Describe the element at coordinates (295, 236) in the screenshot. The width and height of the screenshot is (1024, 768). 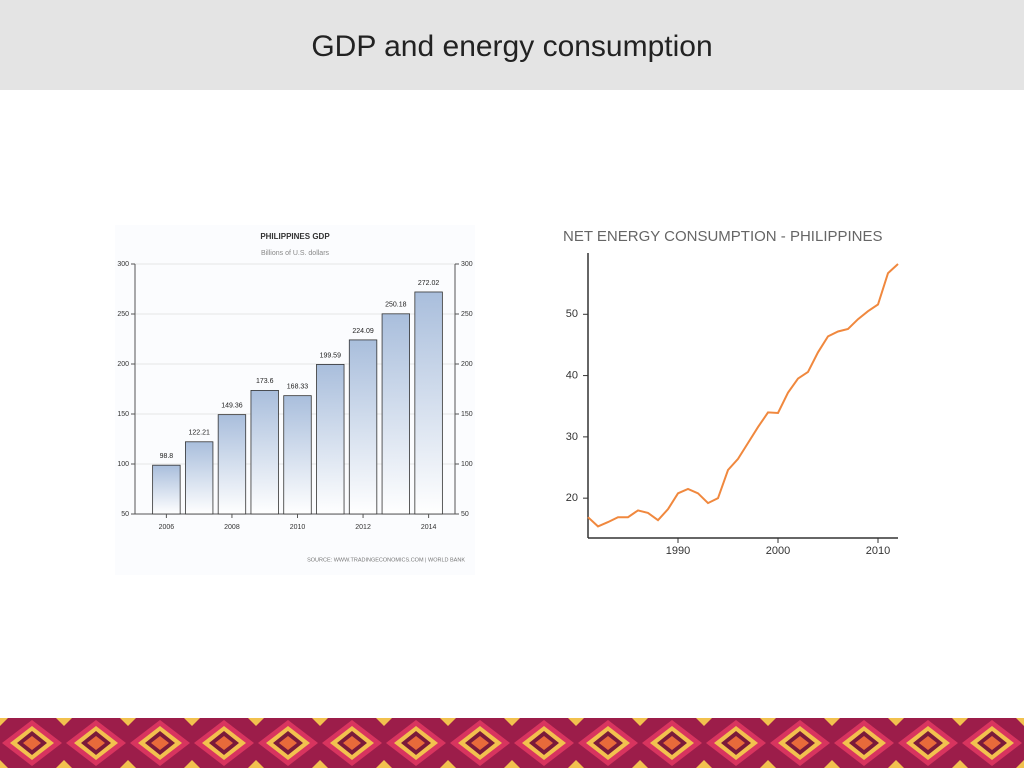
I see `chart-title: PHILIPPINES GDP` at that location.